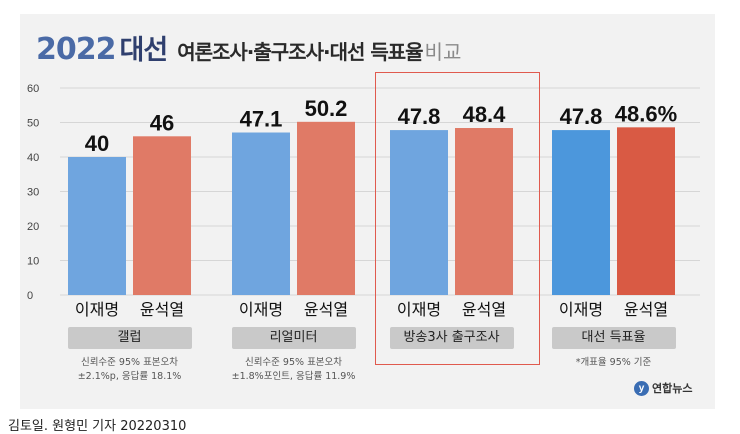  What do you see at coordinates (33, 227) in the screenshot?
I see `y-tick-label: 20` at bounding box center [33, 227].